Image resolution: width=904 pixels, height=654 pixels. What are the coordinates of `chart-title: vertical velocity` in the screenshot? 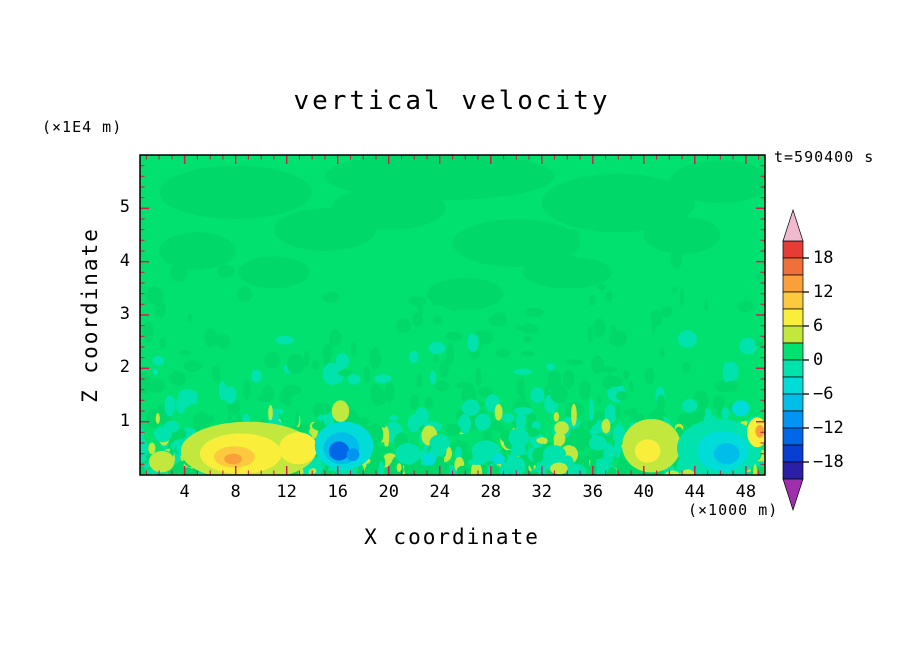 It's located at (452, 101).